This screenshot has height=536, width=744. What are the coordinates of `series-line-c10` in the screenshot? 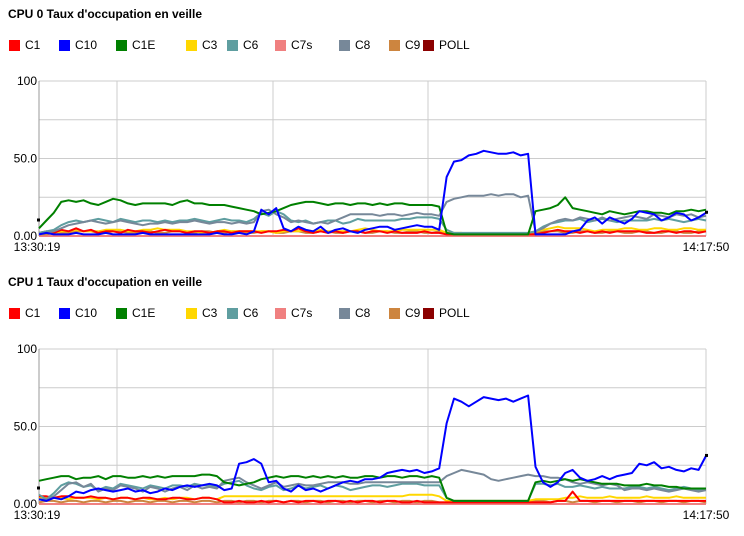 It's located at (372, 192).